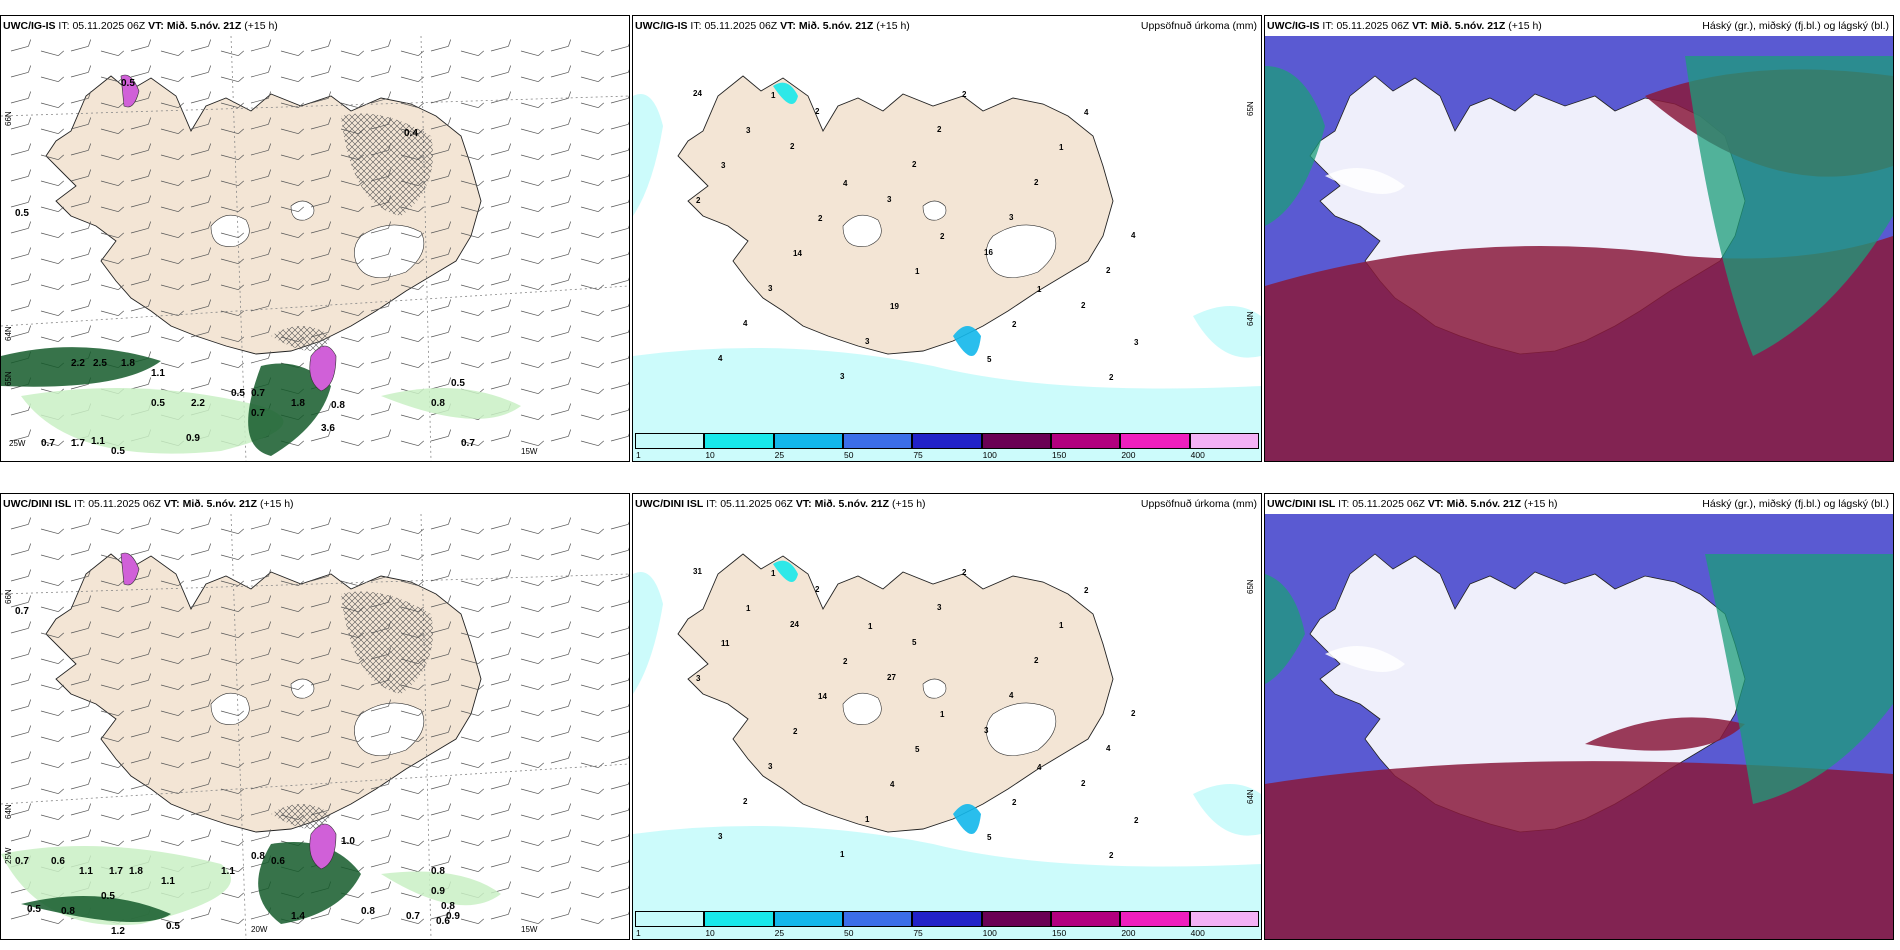  Describe the element at coordinates (797, 253) in the screenshot. I see `precip-amount-label: 14` at that location.